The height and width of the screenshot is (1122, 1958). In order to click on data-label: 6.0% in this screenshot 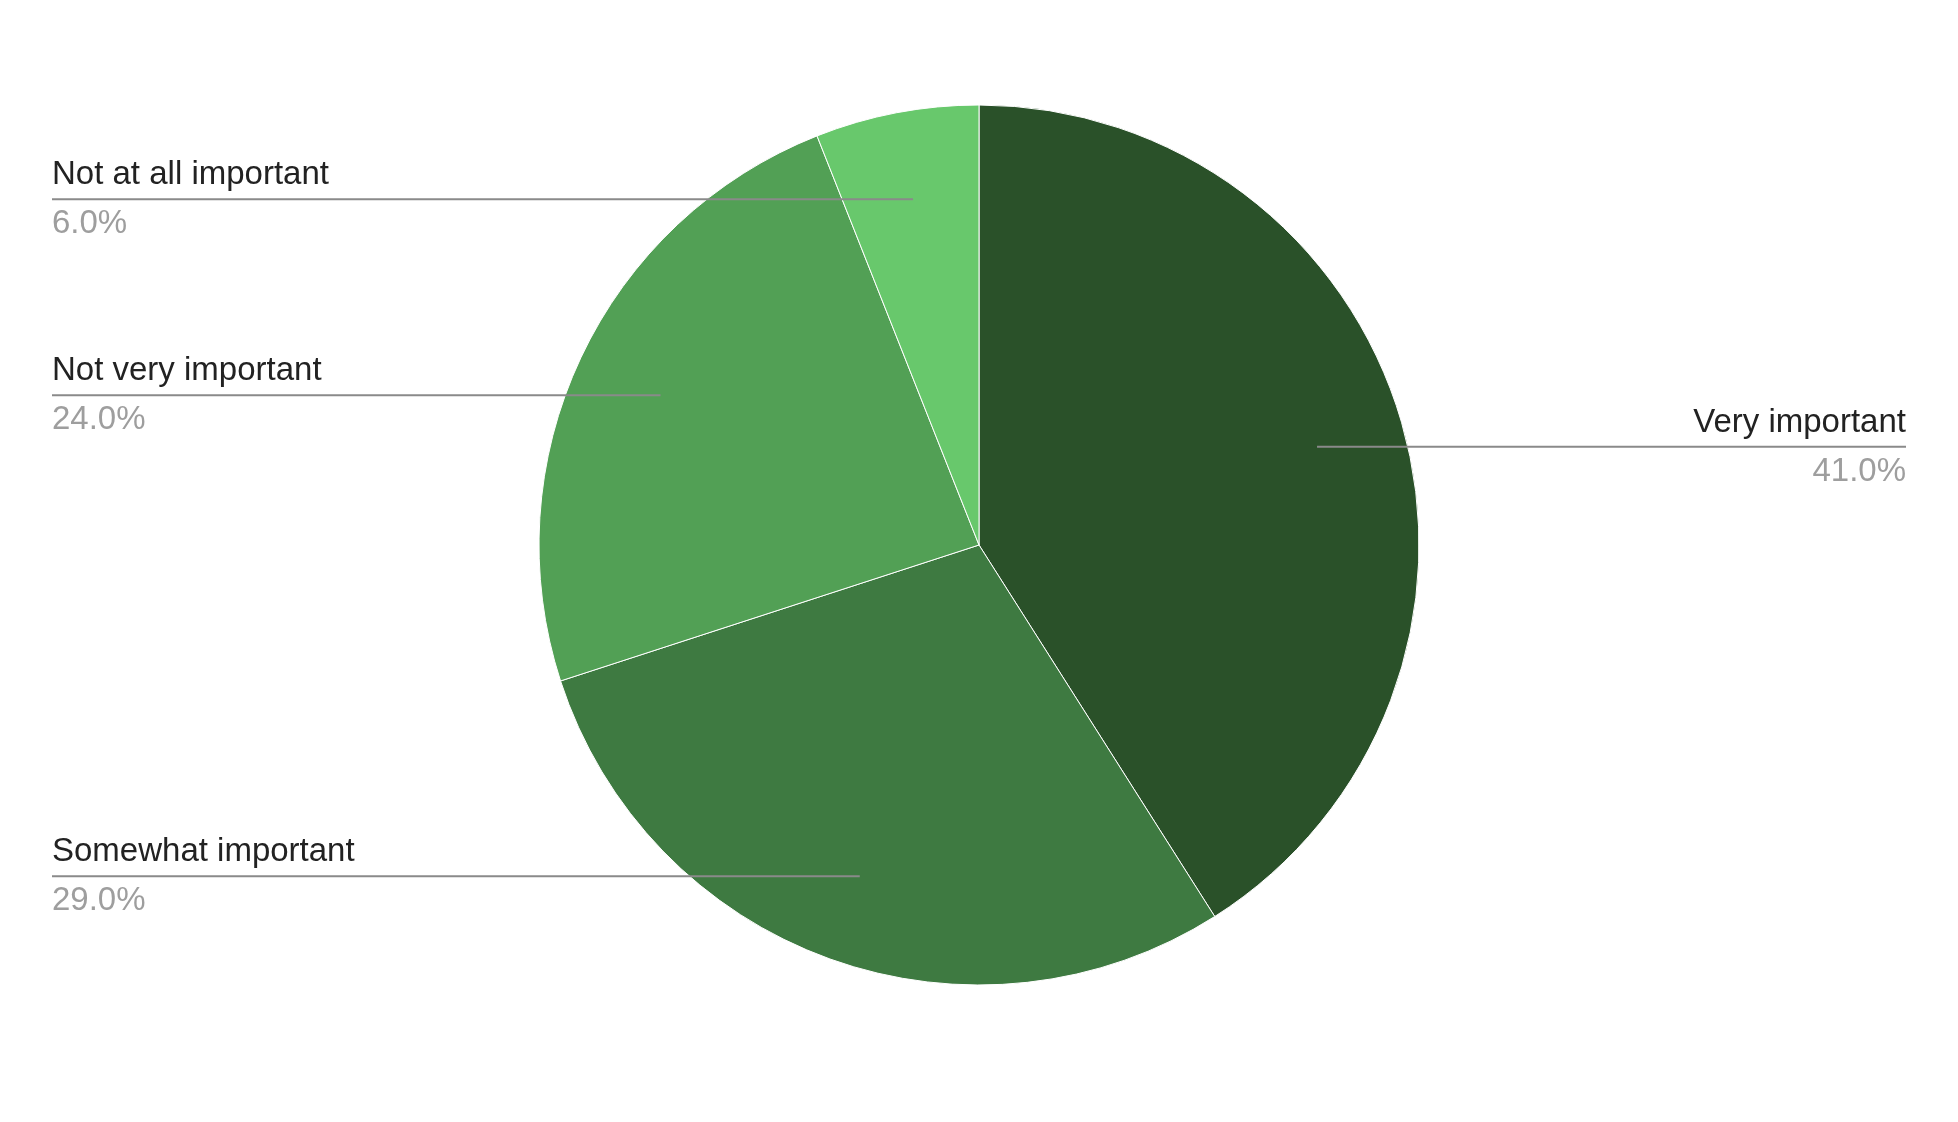, I will do `click(90, 222)`.